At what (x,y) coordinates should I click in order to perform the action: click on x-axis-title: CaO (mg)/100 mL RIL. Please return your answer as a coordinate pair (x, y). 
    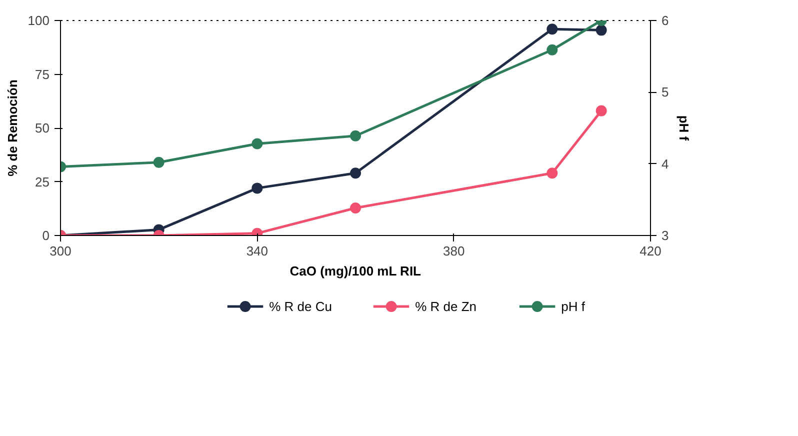
    Looking at the image, I should click on (356, 271).